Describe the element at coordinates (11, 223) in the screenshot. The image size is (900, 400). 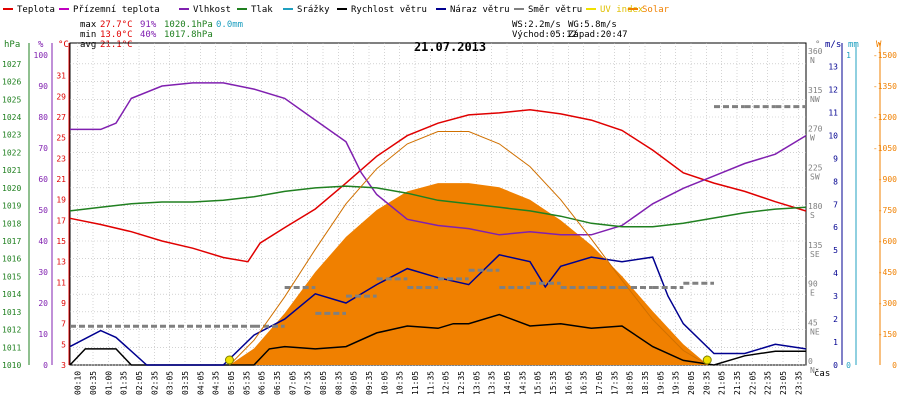
I see `pressure-tick-label: 1018` at that location.